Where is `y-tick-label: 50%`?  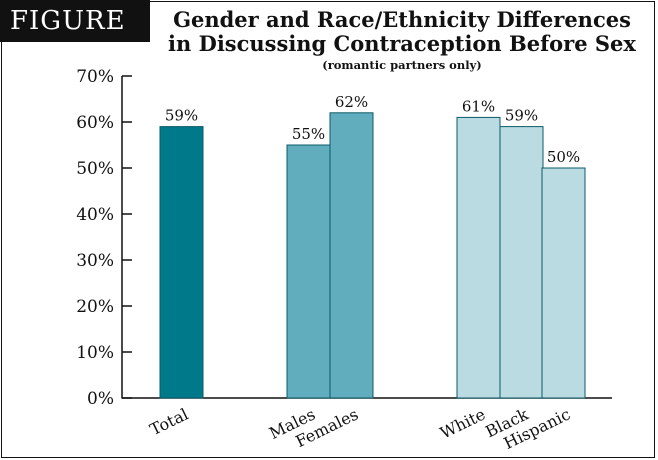
y-tick-label: 50% is located at coordinates (95, 169).